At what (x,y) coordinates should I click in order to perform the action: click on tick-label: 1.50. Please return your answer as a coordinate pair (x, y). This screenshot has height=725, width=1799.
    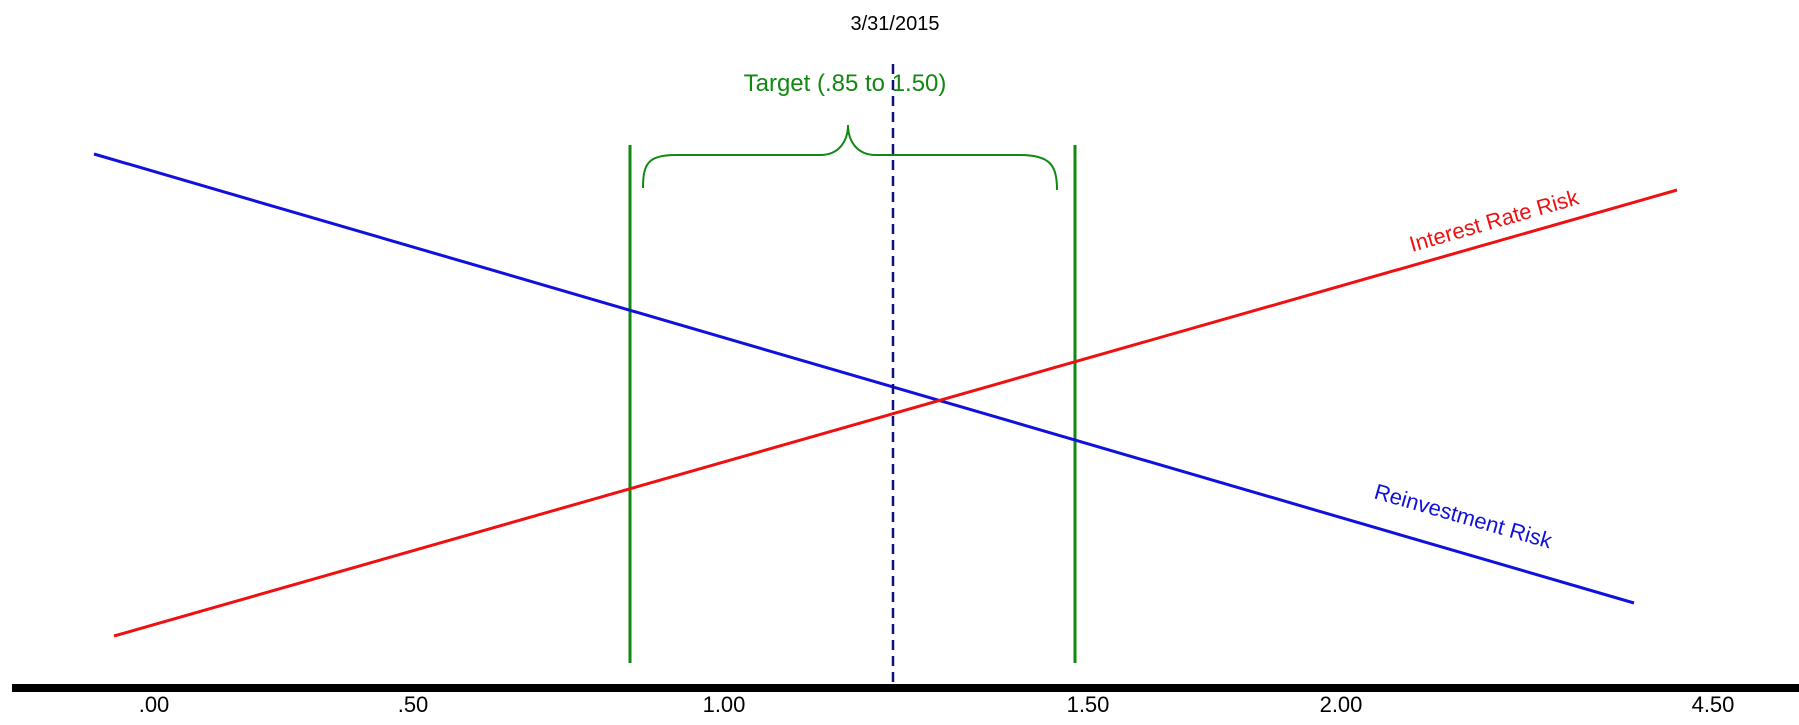
    Looking at the image, I should click on (1088, 704).